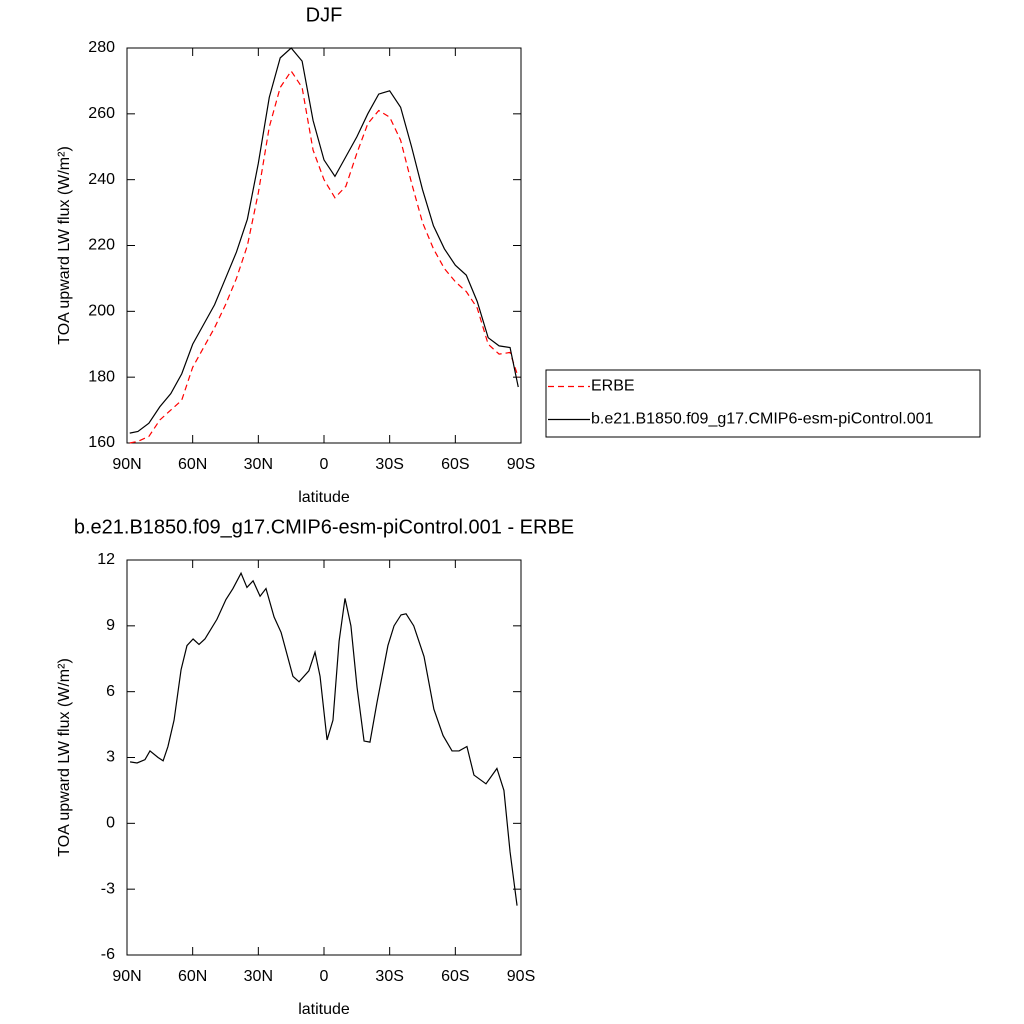 The image size is (1024, 1024). Describe the element at coordinates (110, 757) in the screenshot. I see `y-tick-label: 3` at that location.